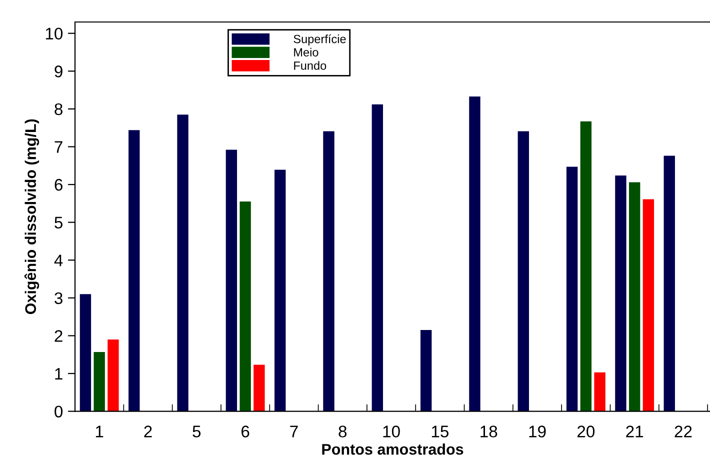  I want to click on x-tick-label: 6, so click(246, 432).